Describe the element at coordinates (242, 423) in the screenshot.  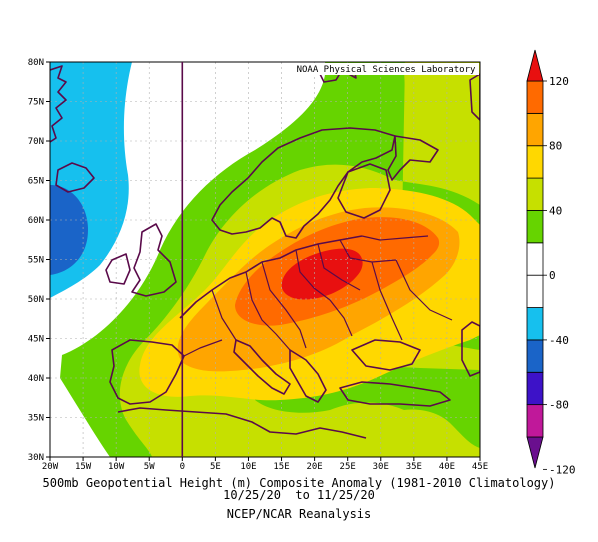
I see `north-africa` at that location.